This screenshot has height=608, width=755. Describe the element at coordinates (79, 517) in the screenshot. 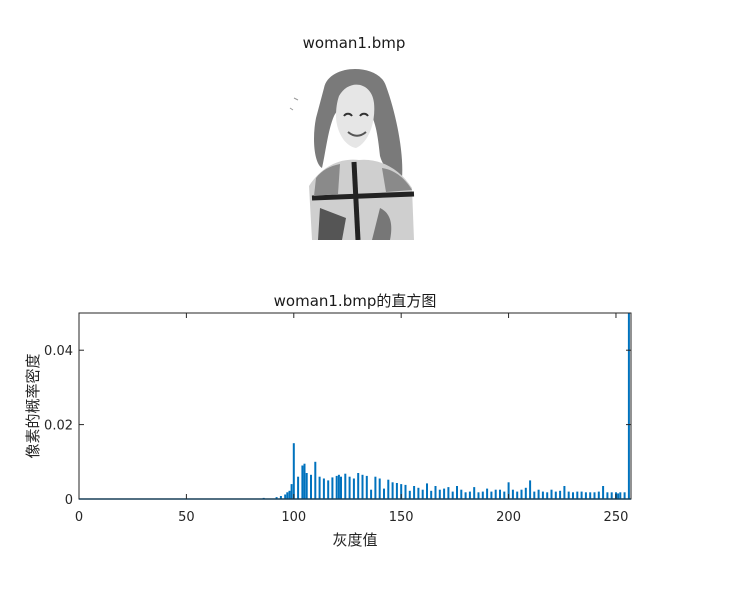

I see `x-tick-label: 0` at that location.